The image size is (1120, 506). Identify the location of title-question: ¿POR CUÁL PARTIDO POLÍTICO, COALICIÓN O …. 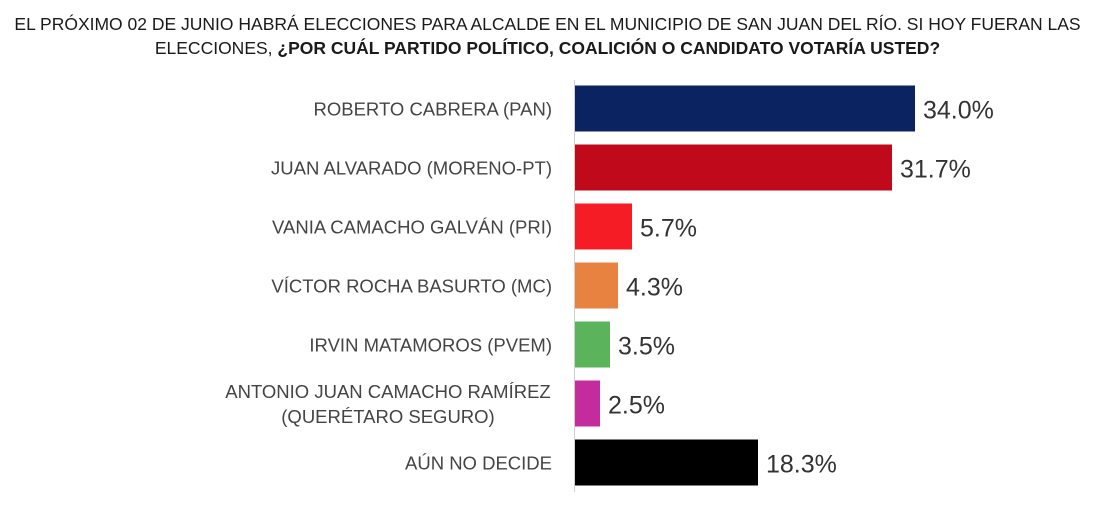
(609, 48).